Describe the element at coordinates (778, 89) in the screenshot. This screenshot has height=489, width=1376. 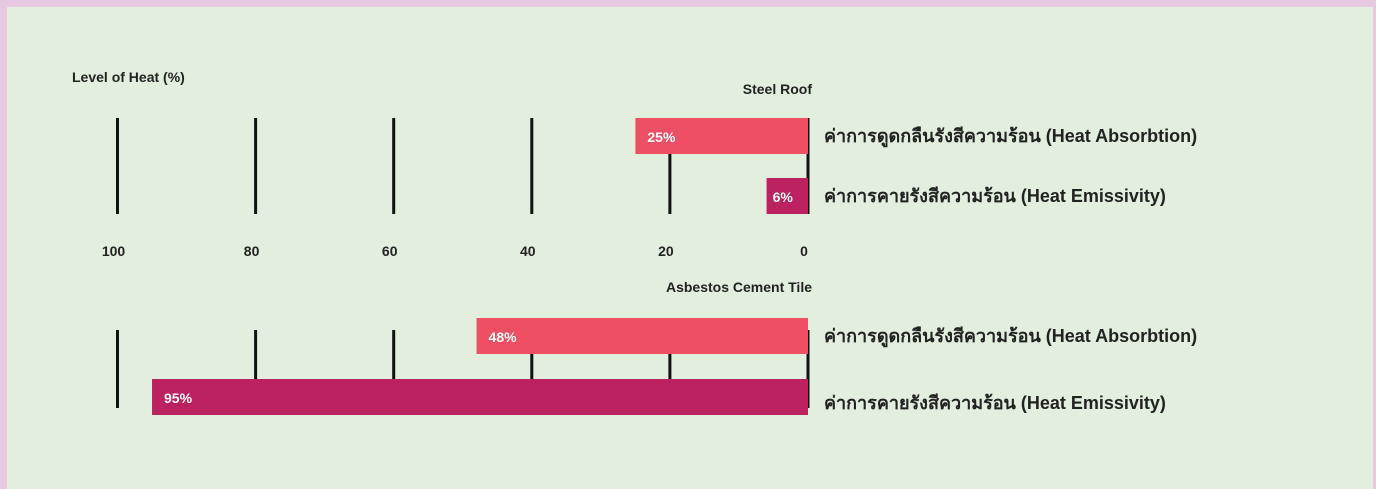
I see `section-title: Steel Roof` at that location.